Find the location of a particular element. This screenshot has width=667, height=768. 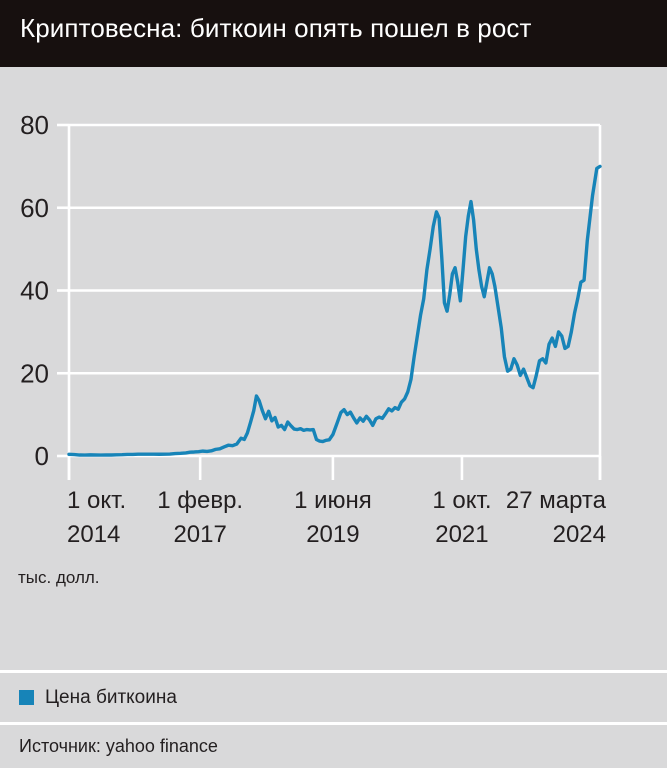

y-tick-label: 20 is located at coordinates (34, 373).